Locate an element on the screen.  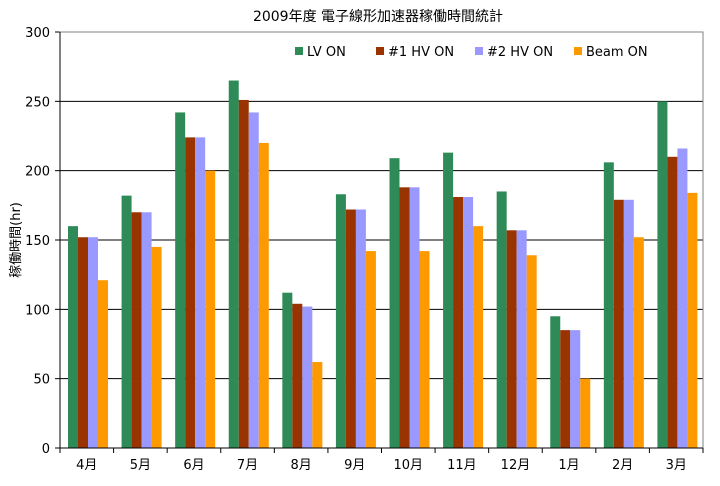
legend-label: #1 HV ON is located at coordinates (421, 52).